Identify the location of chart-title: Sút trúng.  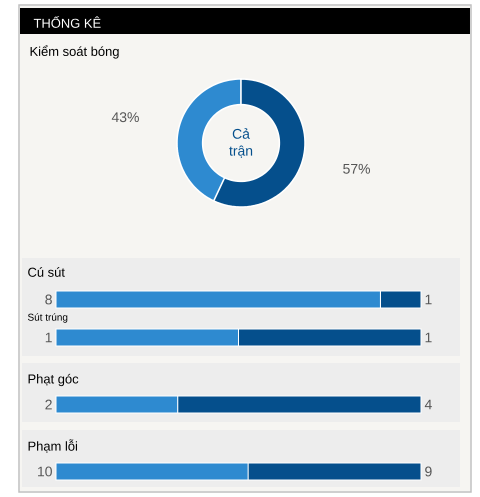
(48, 318).